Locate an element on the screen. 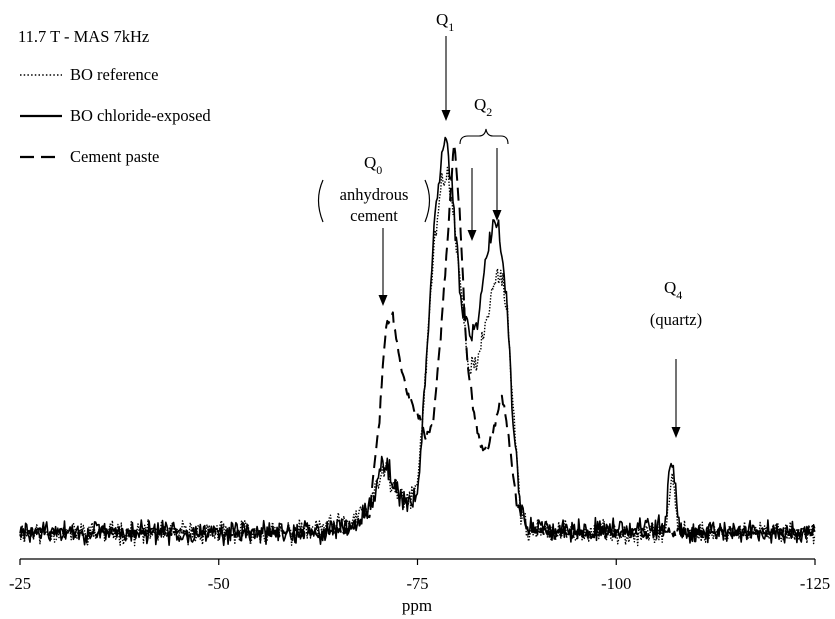 This screenshot has height=619, width=835. arrow-q0-head is located at coordinates (383, 300).